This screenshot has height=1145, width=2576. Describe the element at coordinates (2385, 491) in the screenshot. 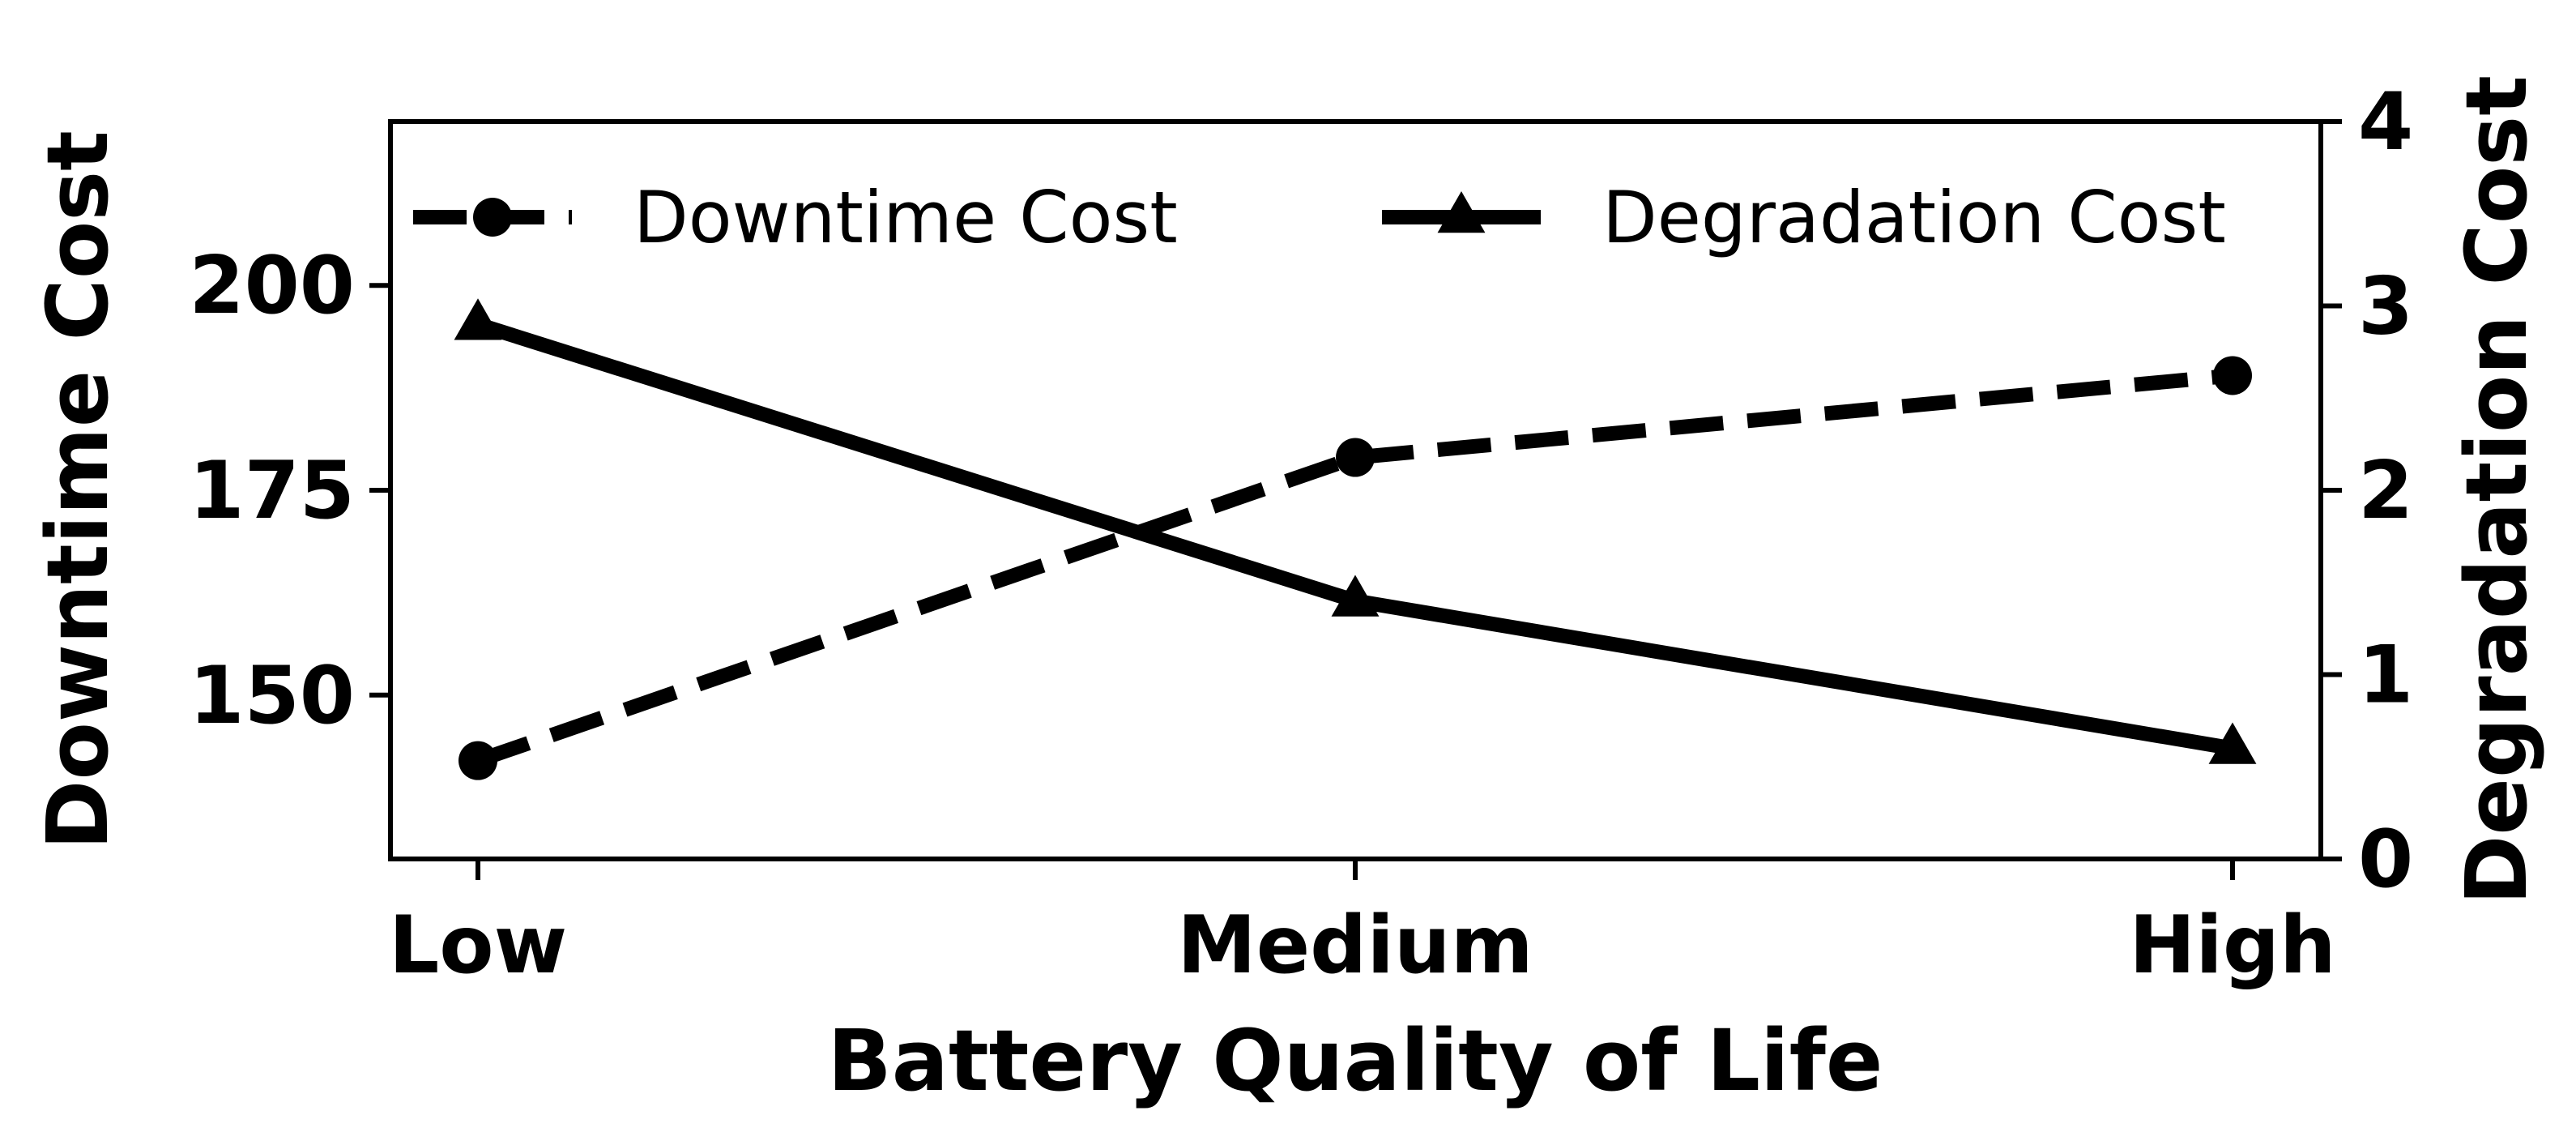

I see `y-tick-label-right: 2` at that location.